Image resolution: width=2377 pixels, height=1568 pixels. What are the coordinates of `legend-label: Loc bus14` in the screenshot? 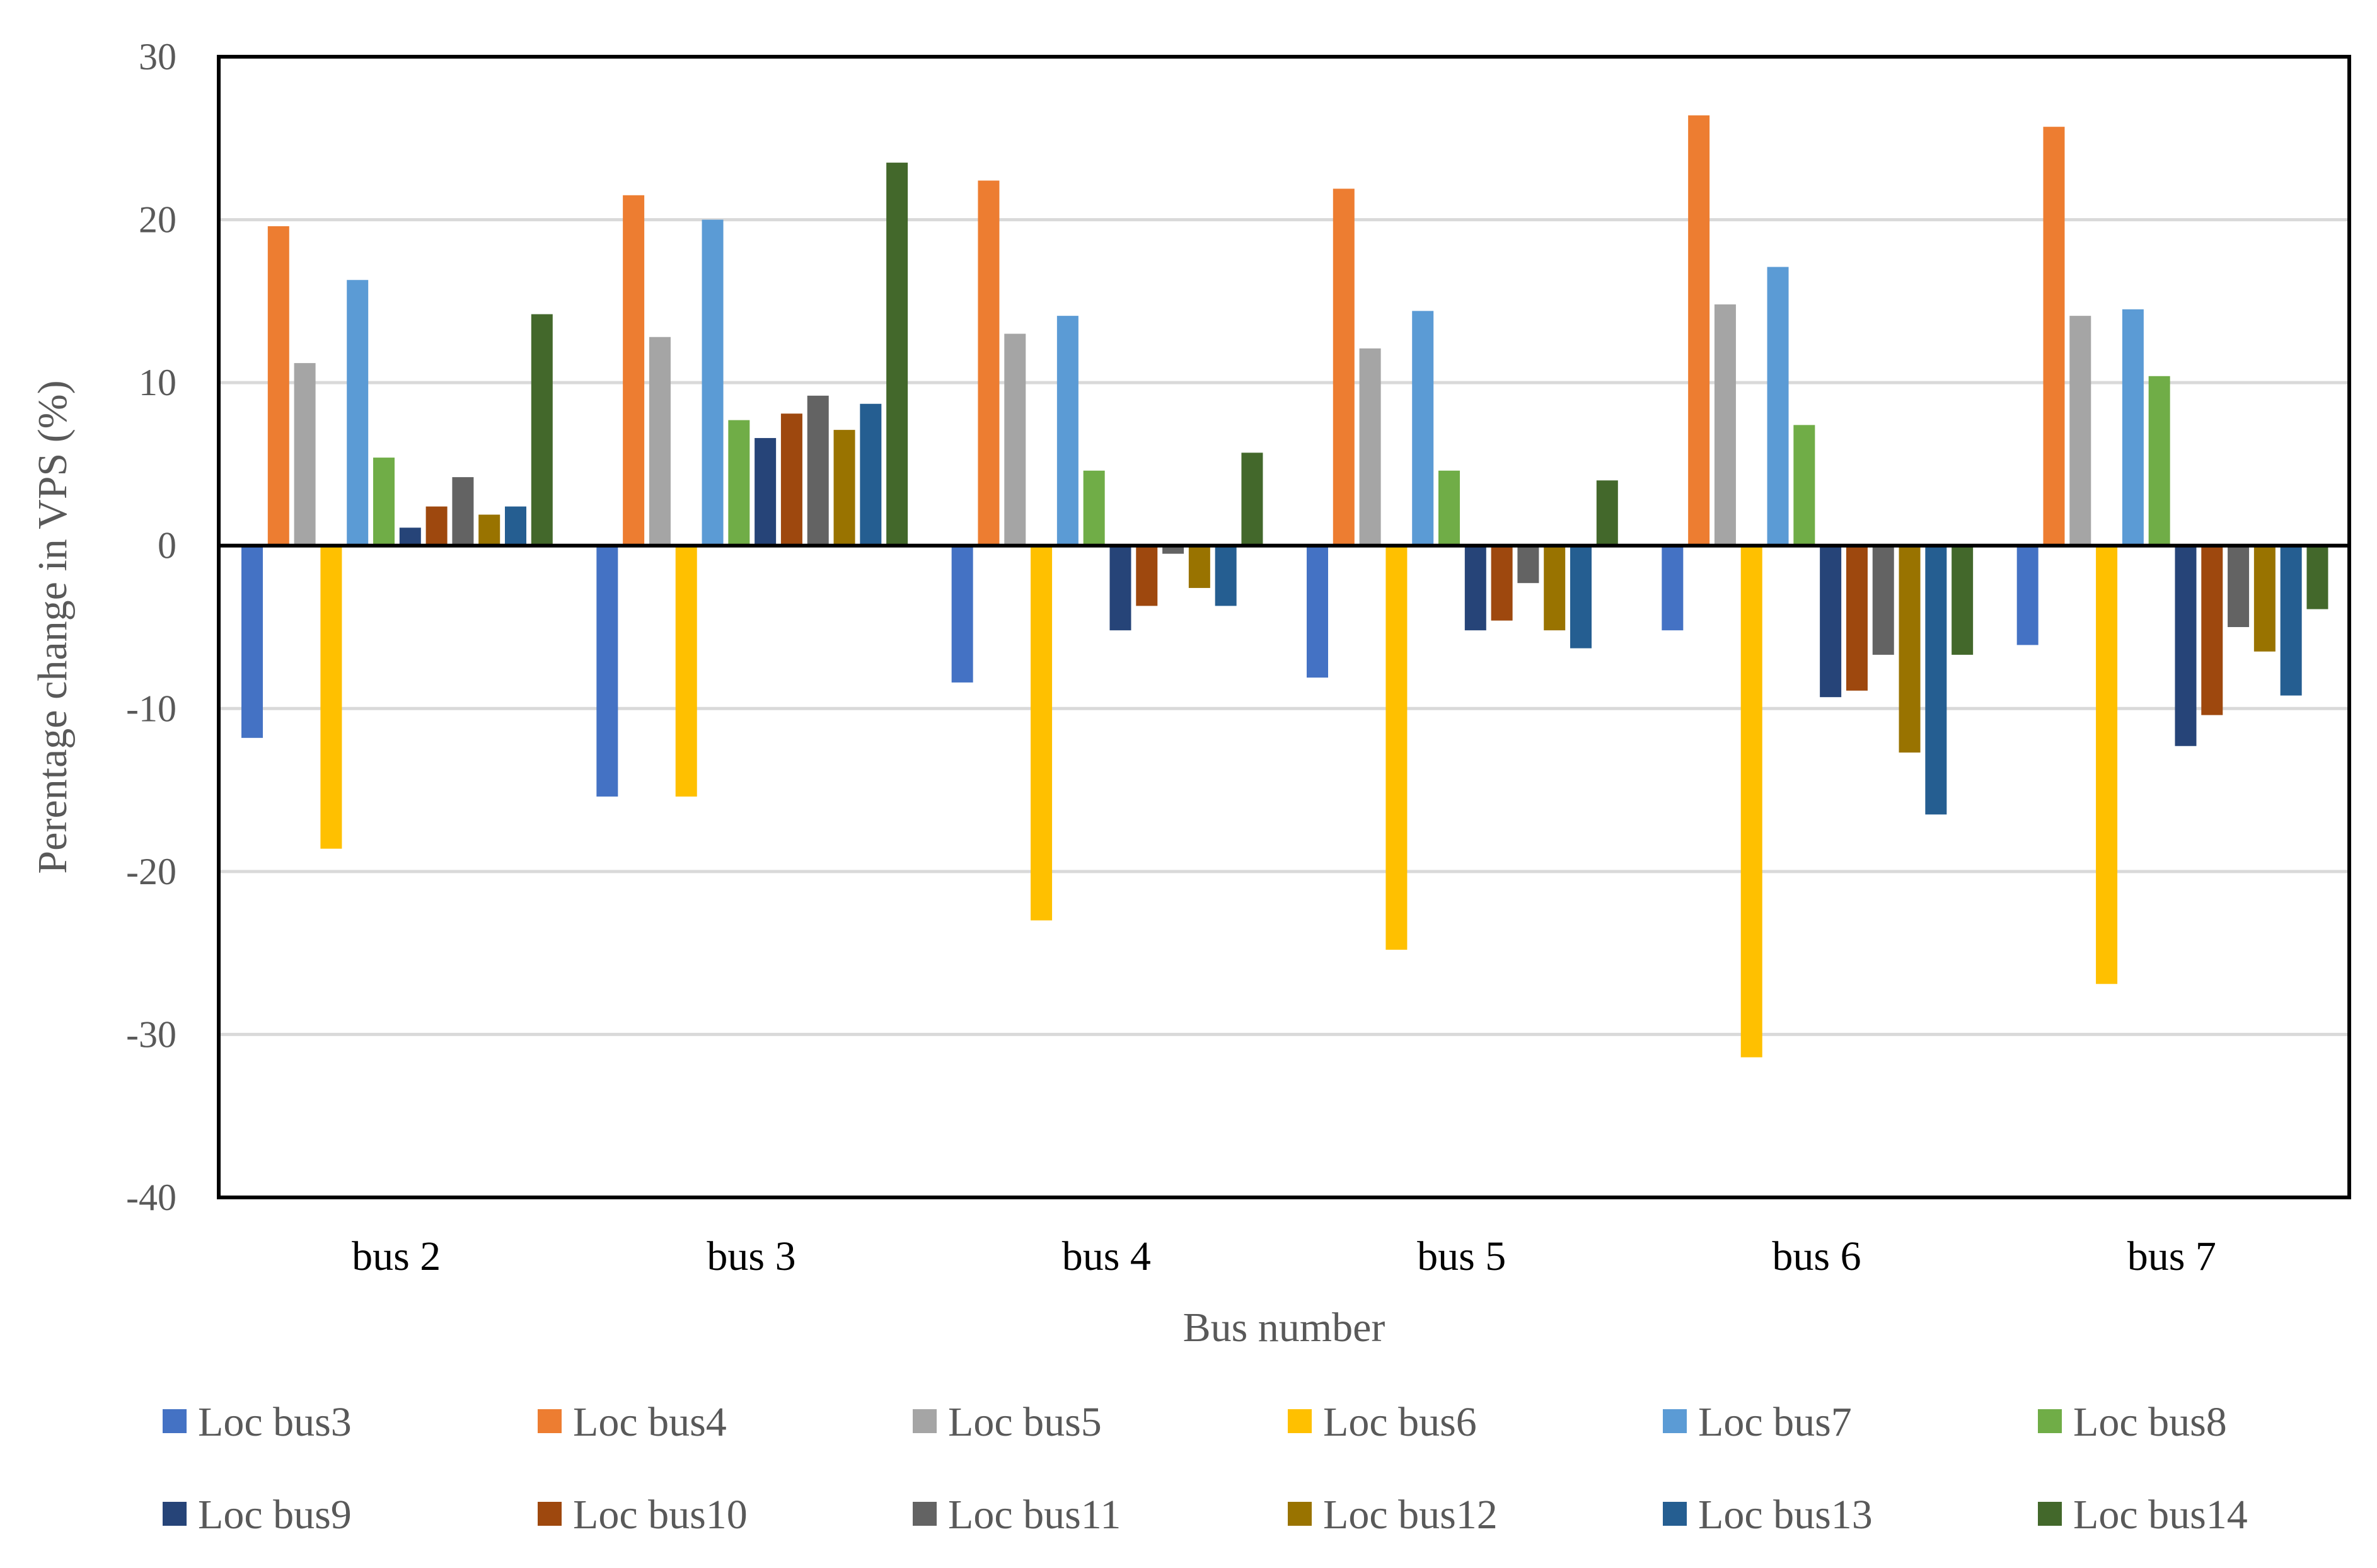 It's located at (2161, 1515).